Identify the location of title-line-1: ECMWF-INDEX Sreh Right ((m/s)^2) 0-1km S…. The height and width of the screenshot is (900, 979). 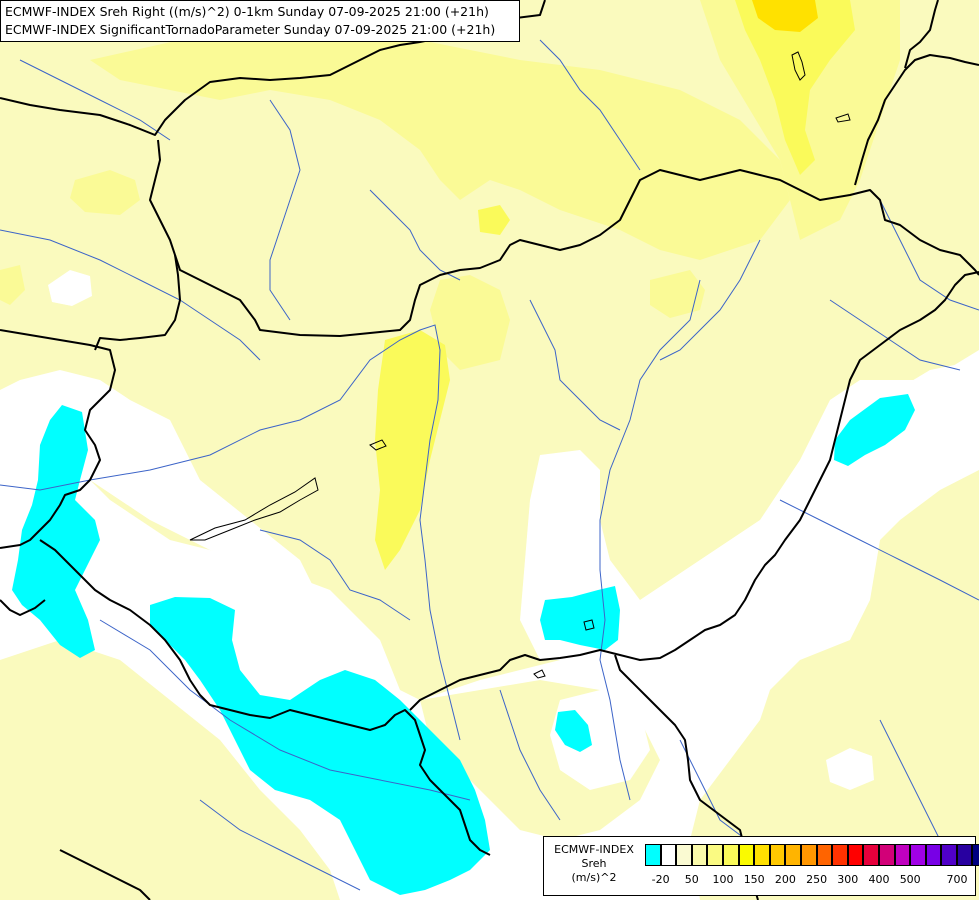
(247, 11).